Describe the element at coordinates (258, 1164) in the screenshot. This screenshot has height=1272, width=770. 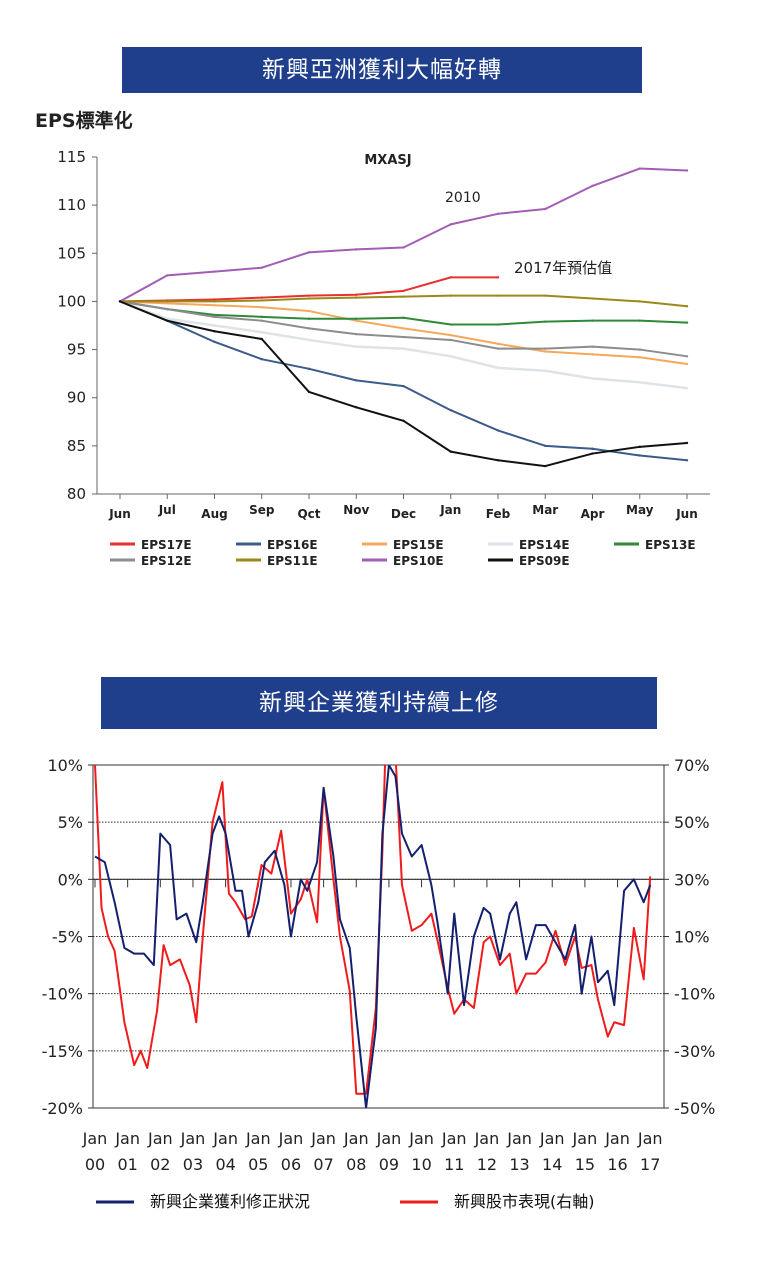
I see `x-tick-label-year: 05` at that location.